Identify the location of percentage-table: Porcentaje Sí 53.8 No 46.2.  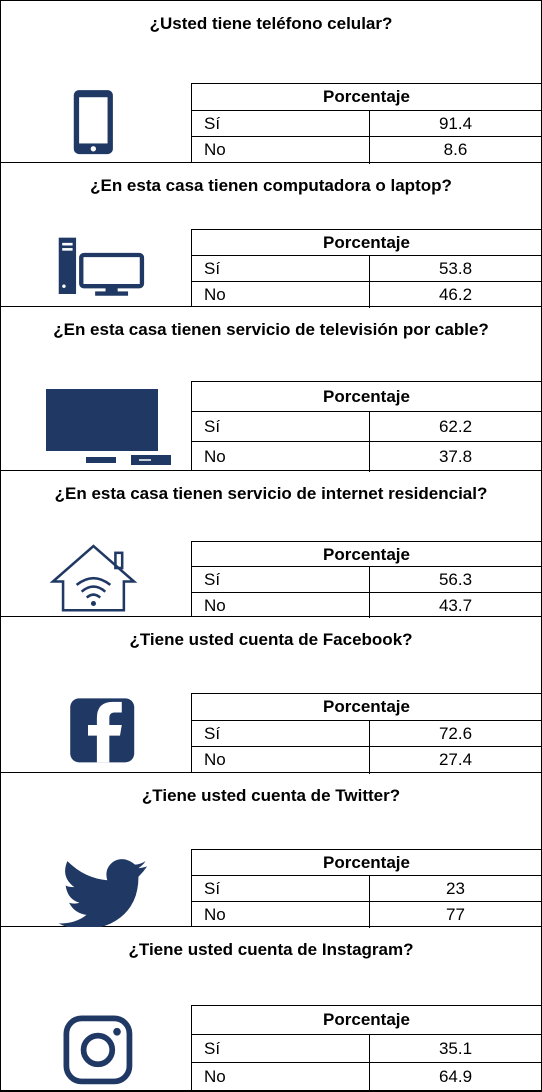
(366, 268).